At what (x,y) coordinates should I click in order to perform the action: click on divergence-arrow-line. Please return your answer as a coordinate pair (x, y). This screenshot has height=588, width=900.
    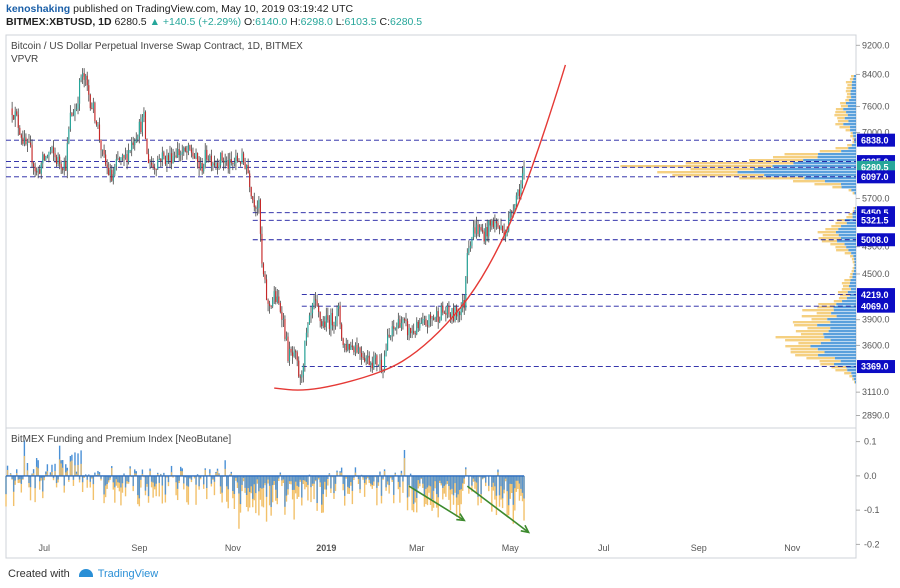
    Looking at the image, I should click on (436, 503).